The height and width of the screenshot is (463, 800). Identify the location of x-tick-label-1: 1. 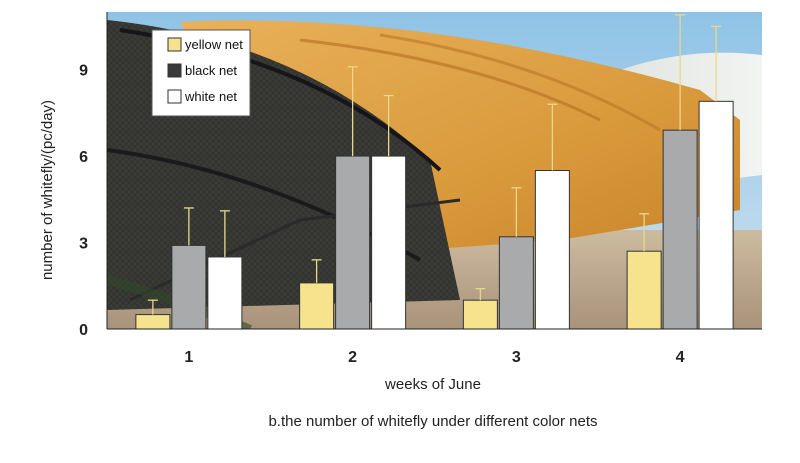
(188, 357).